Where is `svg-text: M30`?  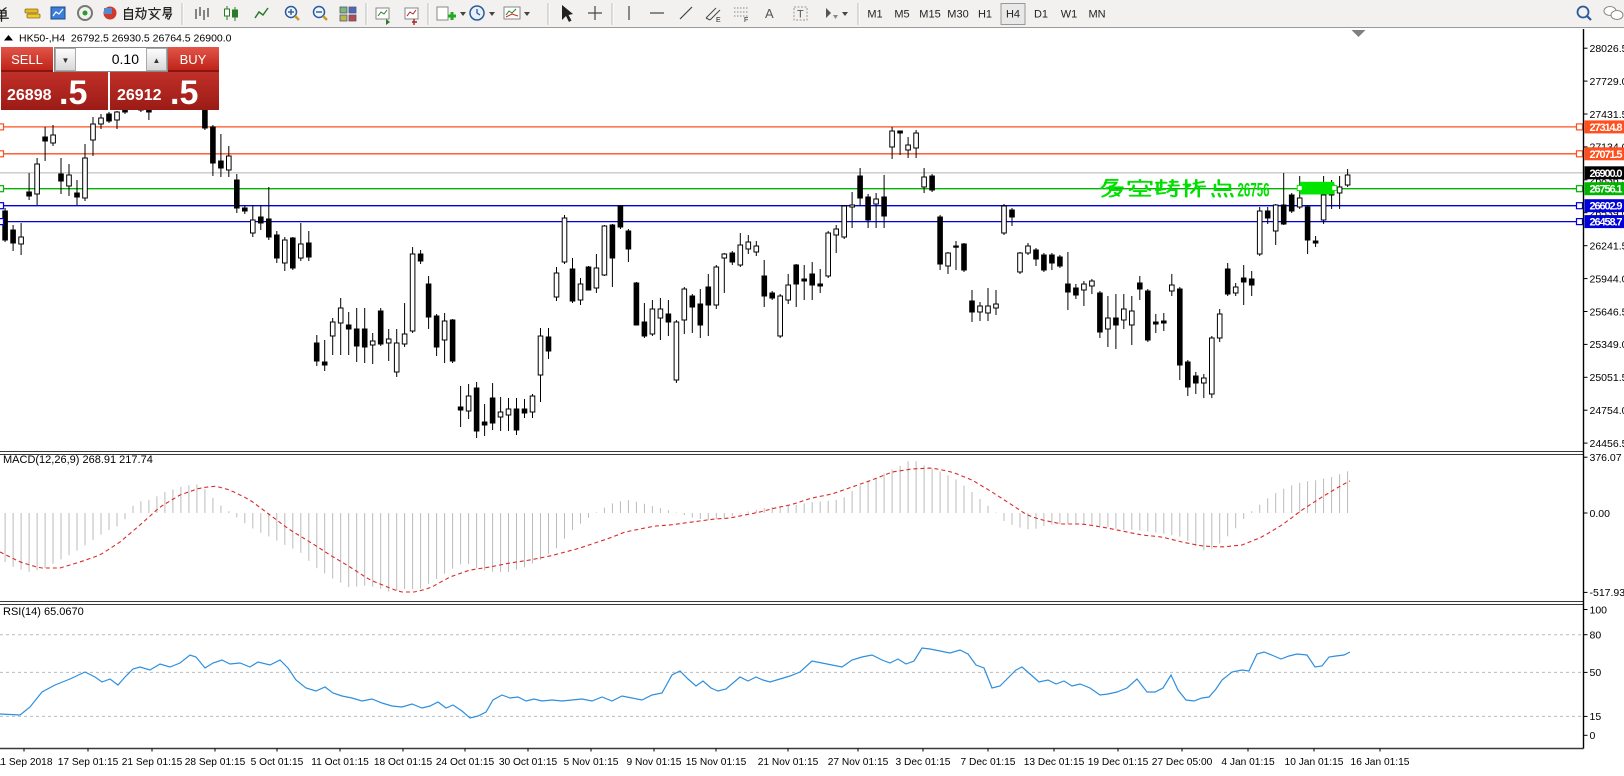 svg-text: M30 is located at coordinates (957, 15).